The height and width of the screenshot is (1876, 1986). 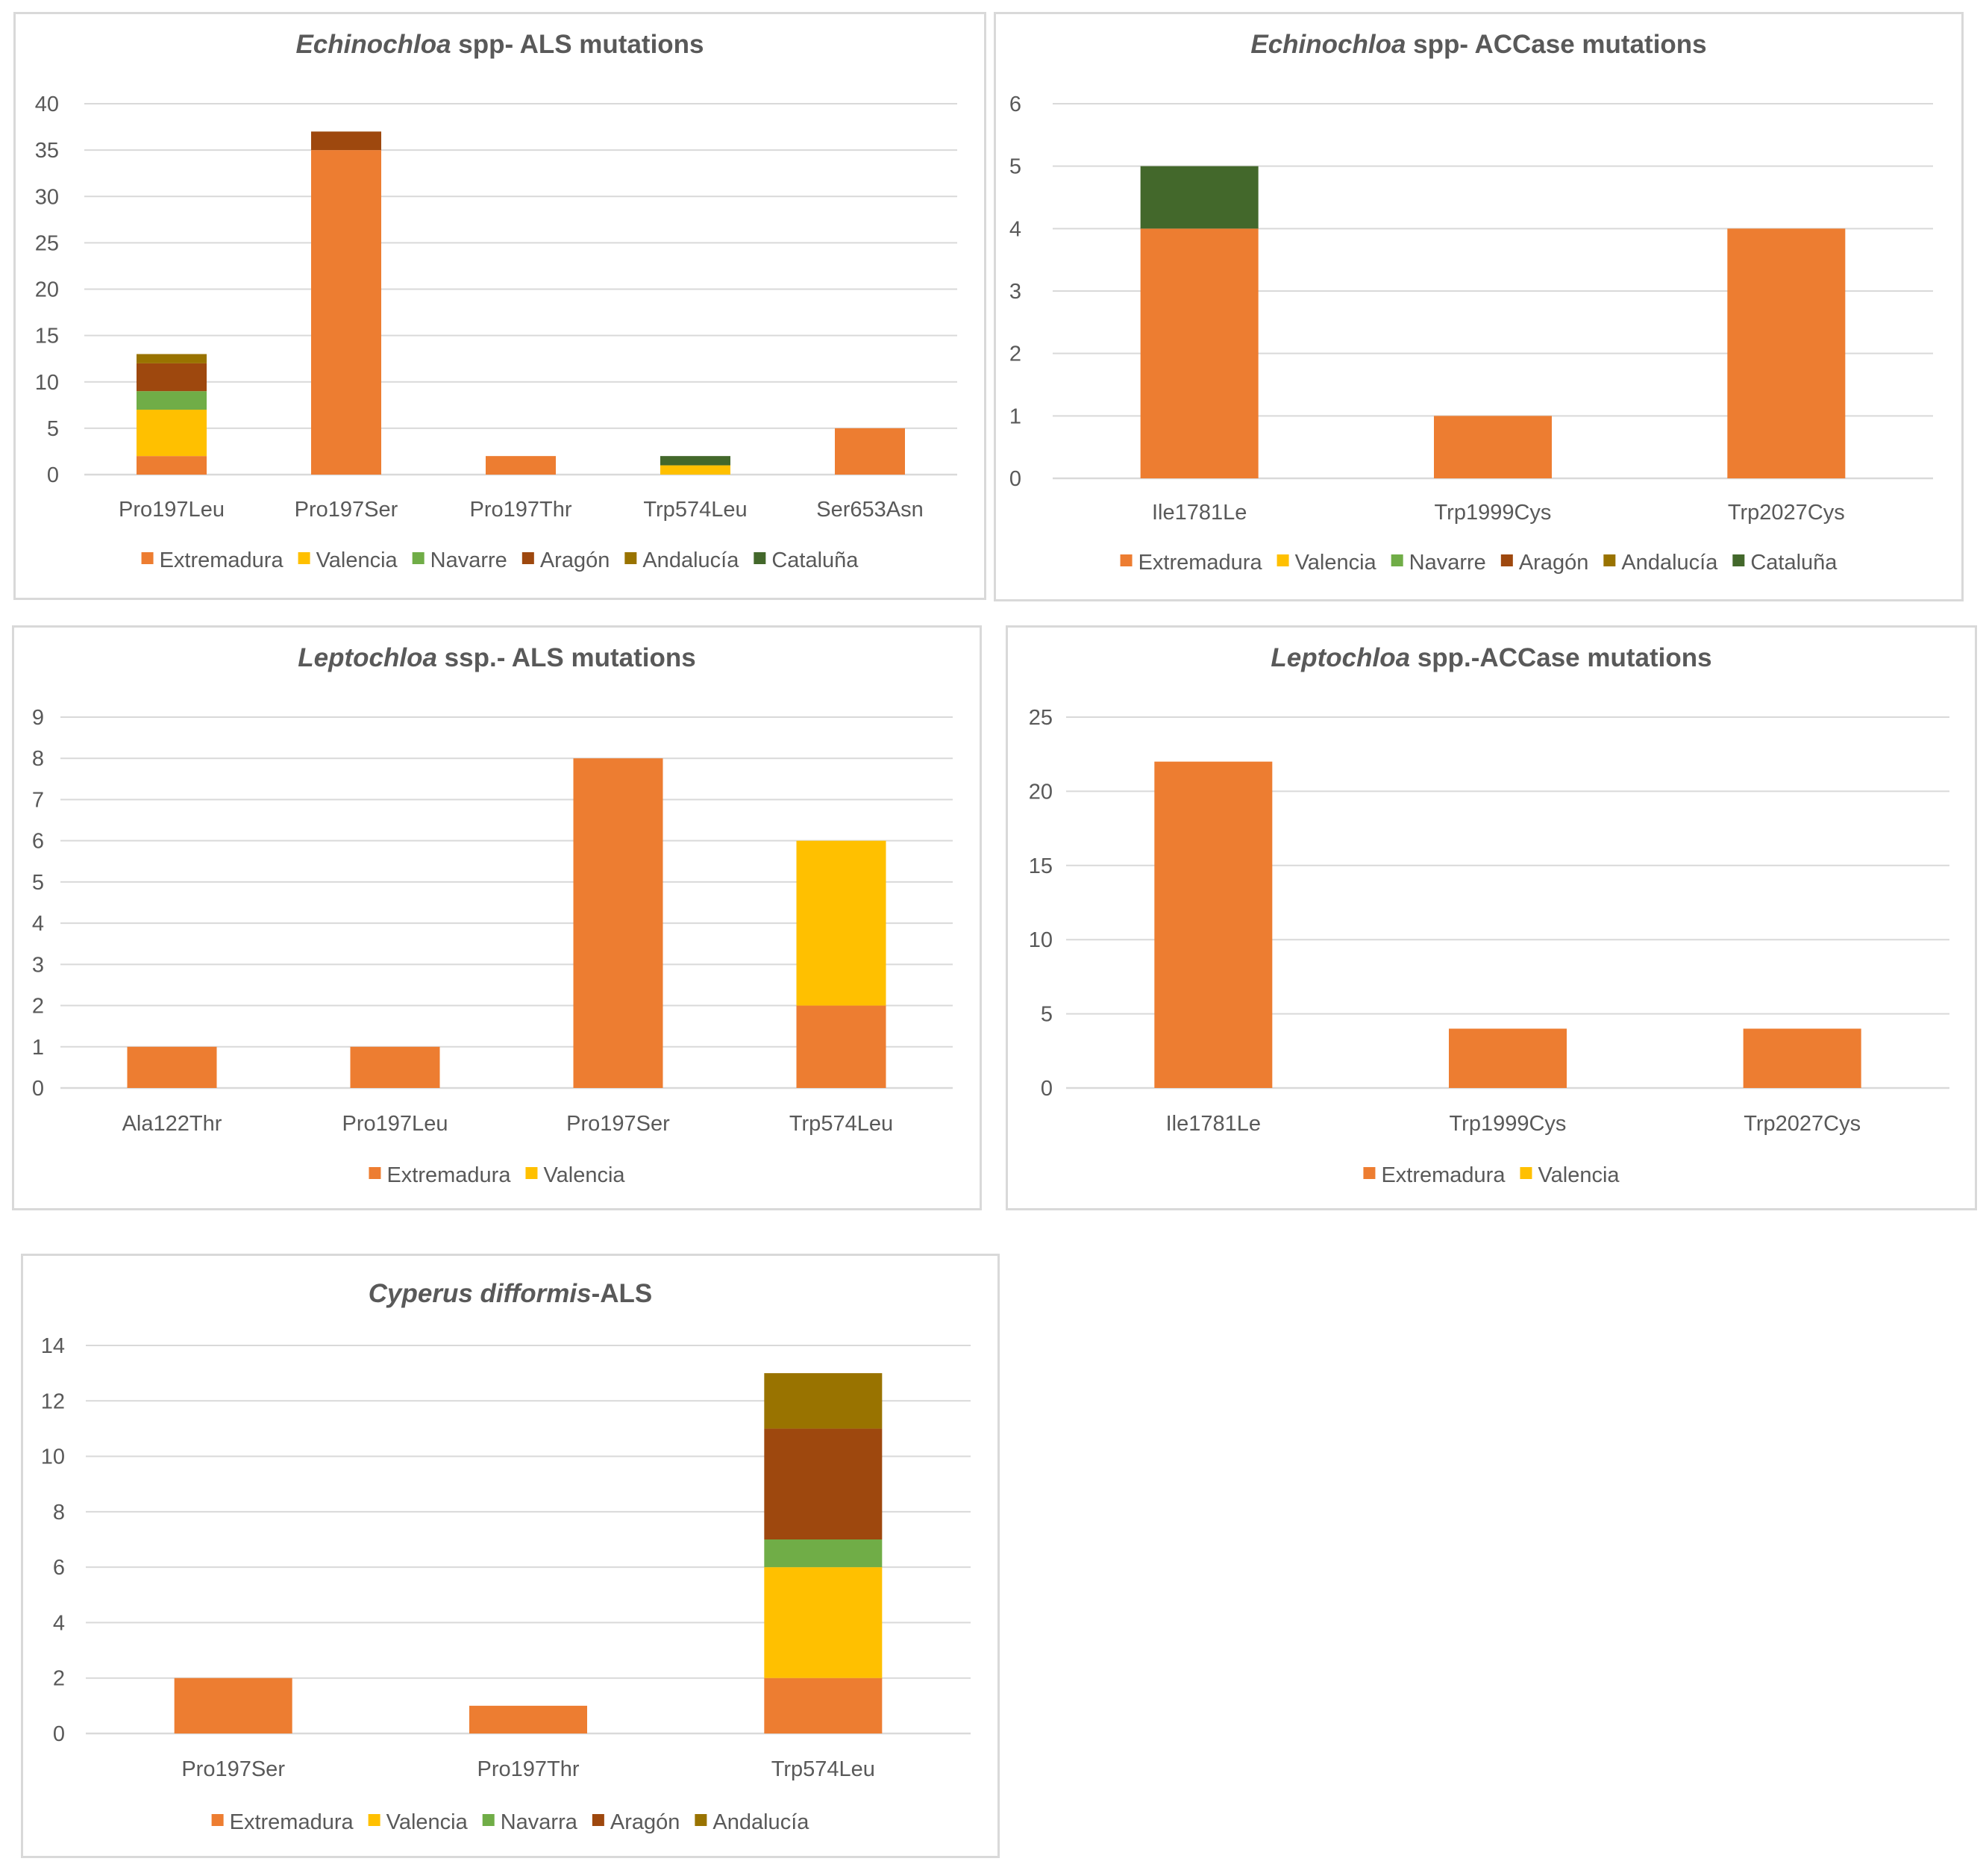 What do you see at coordinates (1438, 563) in the screenshot?
I see `legend-item: Navarre` at bounding box center [1438, 563].